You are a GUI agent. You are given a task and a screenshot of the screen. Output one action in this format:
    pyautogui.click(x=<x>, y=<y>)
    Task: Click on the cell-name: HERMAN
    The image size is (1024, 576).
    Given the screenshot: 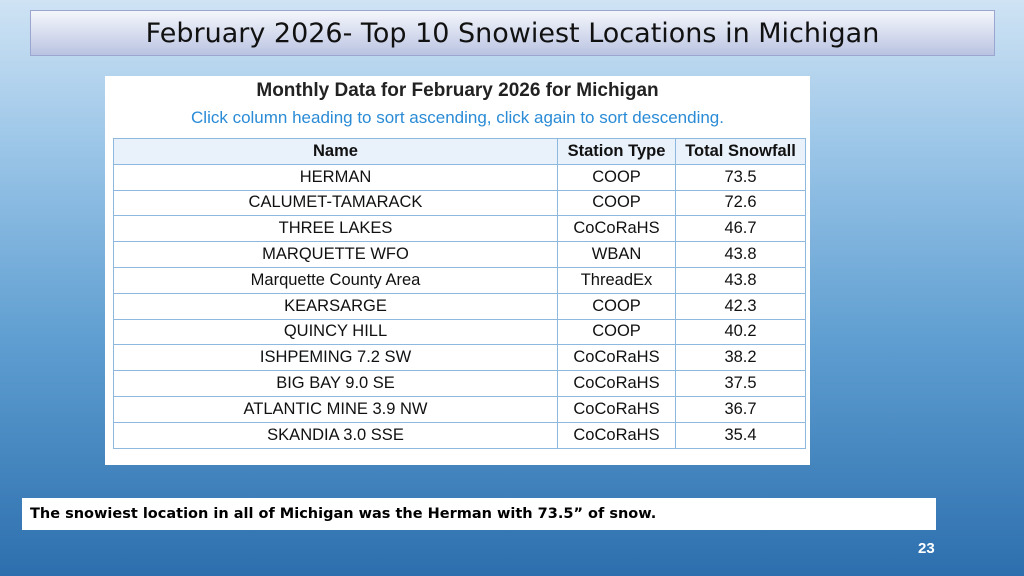 What is the action you would take?
    pyautogui.click(x=335, y=177)
    